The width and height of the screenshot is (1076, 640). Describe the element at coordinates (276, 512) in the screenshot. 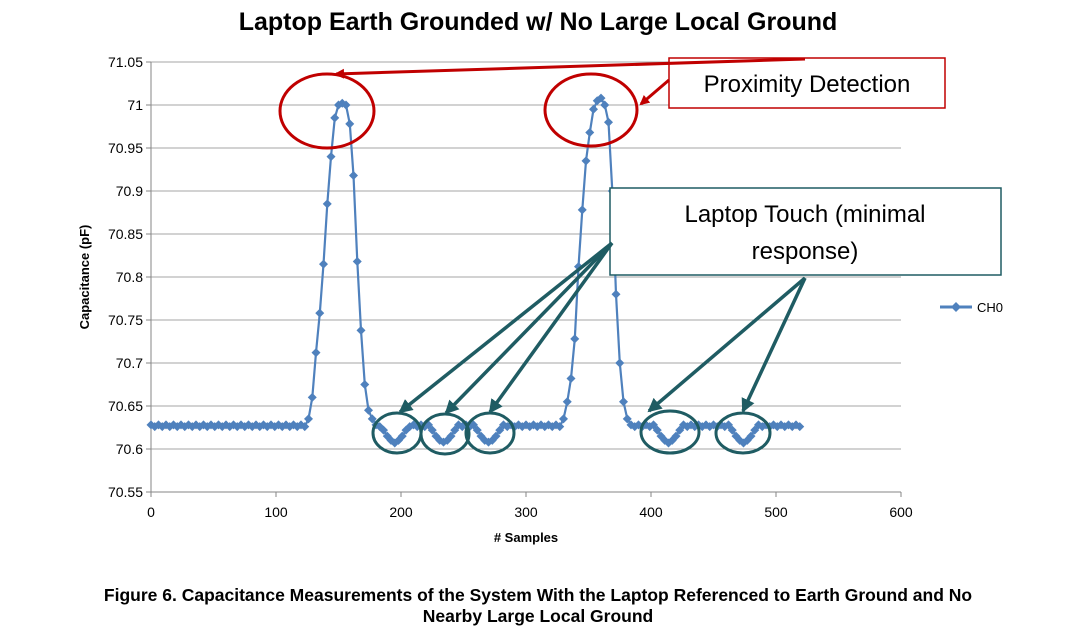

I see `x-tick-label: 100` at that location.